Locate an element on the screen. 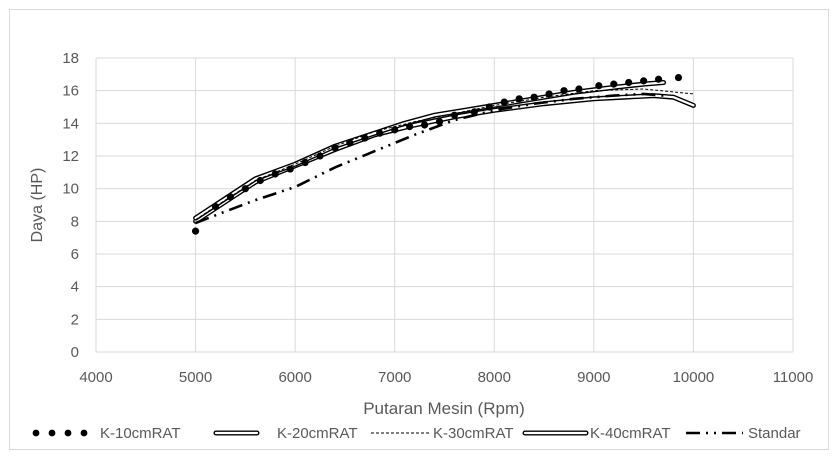 The height and width of the screenshot is (464, 838). x-tick-label: 7000 is located at coordinates (394, 377).